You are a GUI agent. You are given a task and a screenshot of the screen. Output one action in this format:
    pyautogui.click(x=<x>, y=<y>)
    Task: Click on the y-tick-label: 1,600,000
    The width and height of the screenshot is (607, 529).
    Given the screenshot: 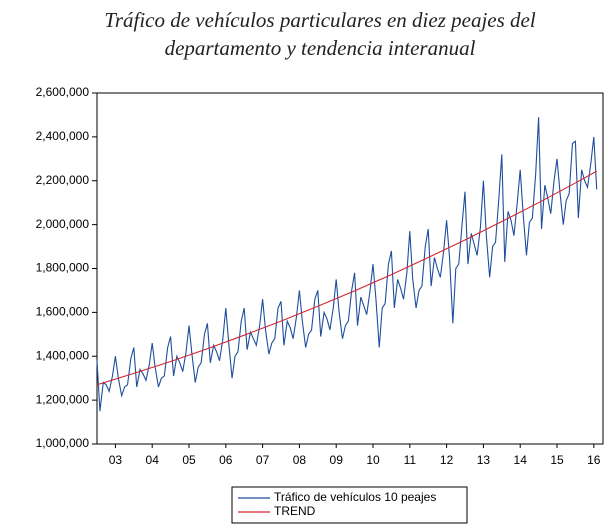 What is the action you would take?
    pyautogui.click(x=63, y=312)
    